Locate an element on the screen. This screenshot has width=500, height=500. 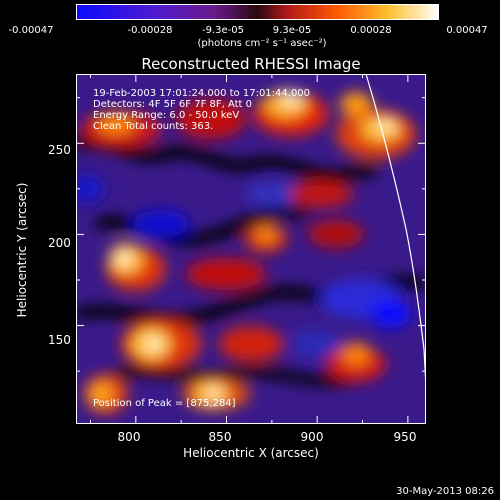
colorbar is located at coordinates (257, 12).